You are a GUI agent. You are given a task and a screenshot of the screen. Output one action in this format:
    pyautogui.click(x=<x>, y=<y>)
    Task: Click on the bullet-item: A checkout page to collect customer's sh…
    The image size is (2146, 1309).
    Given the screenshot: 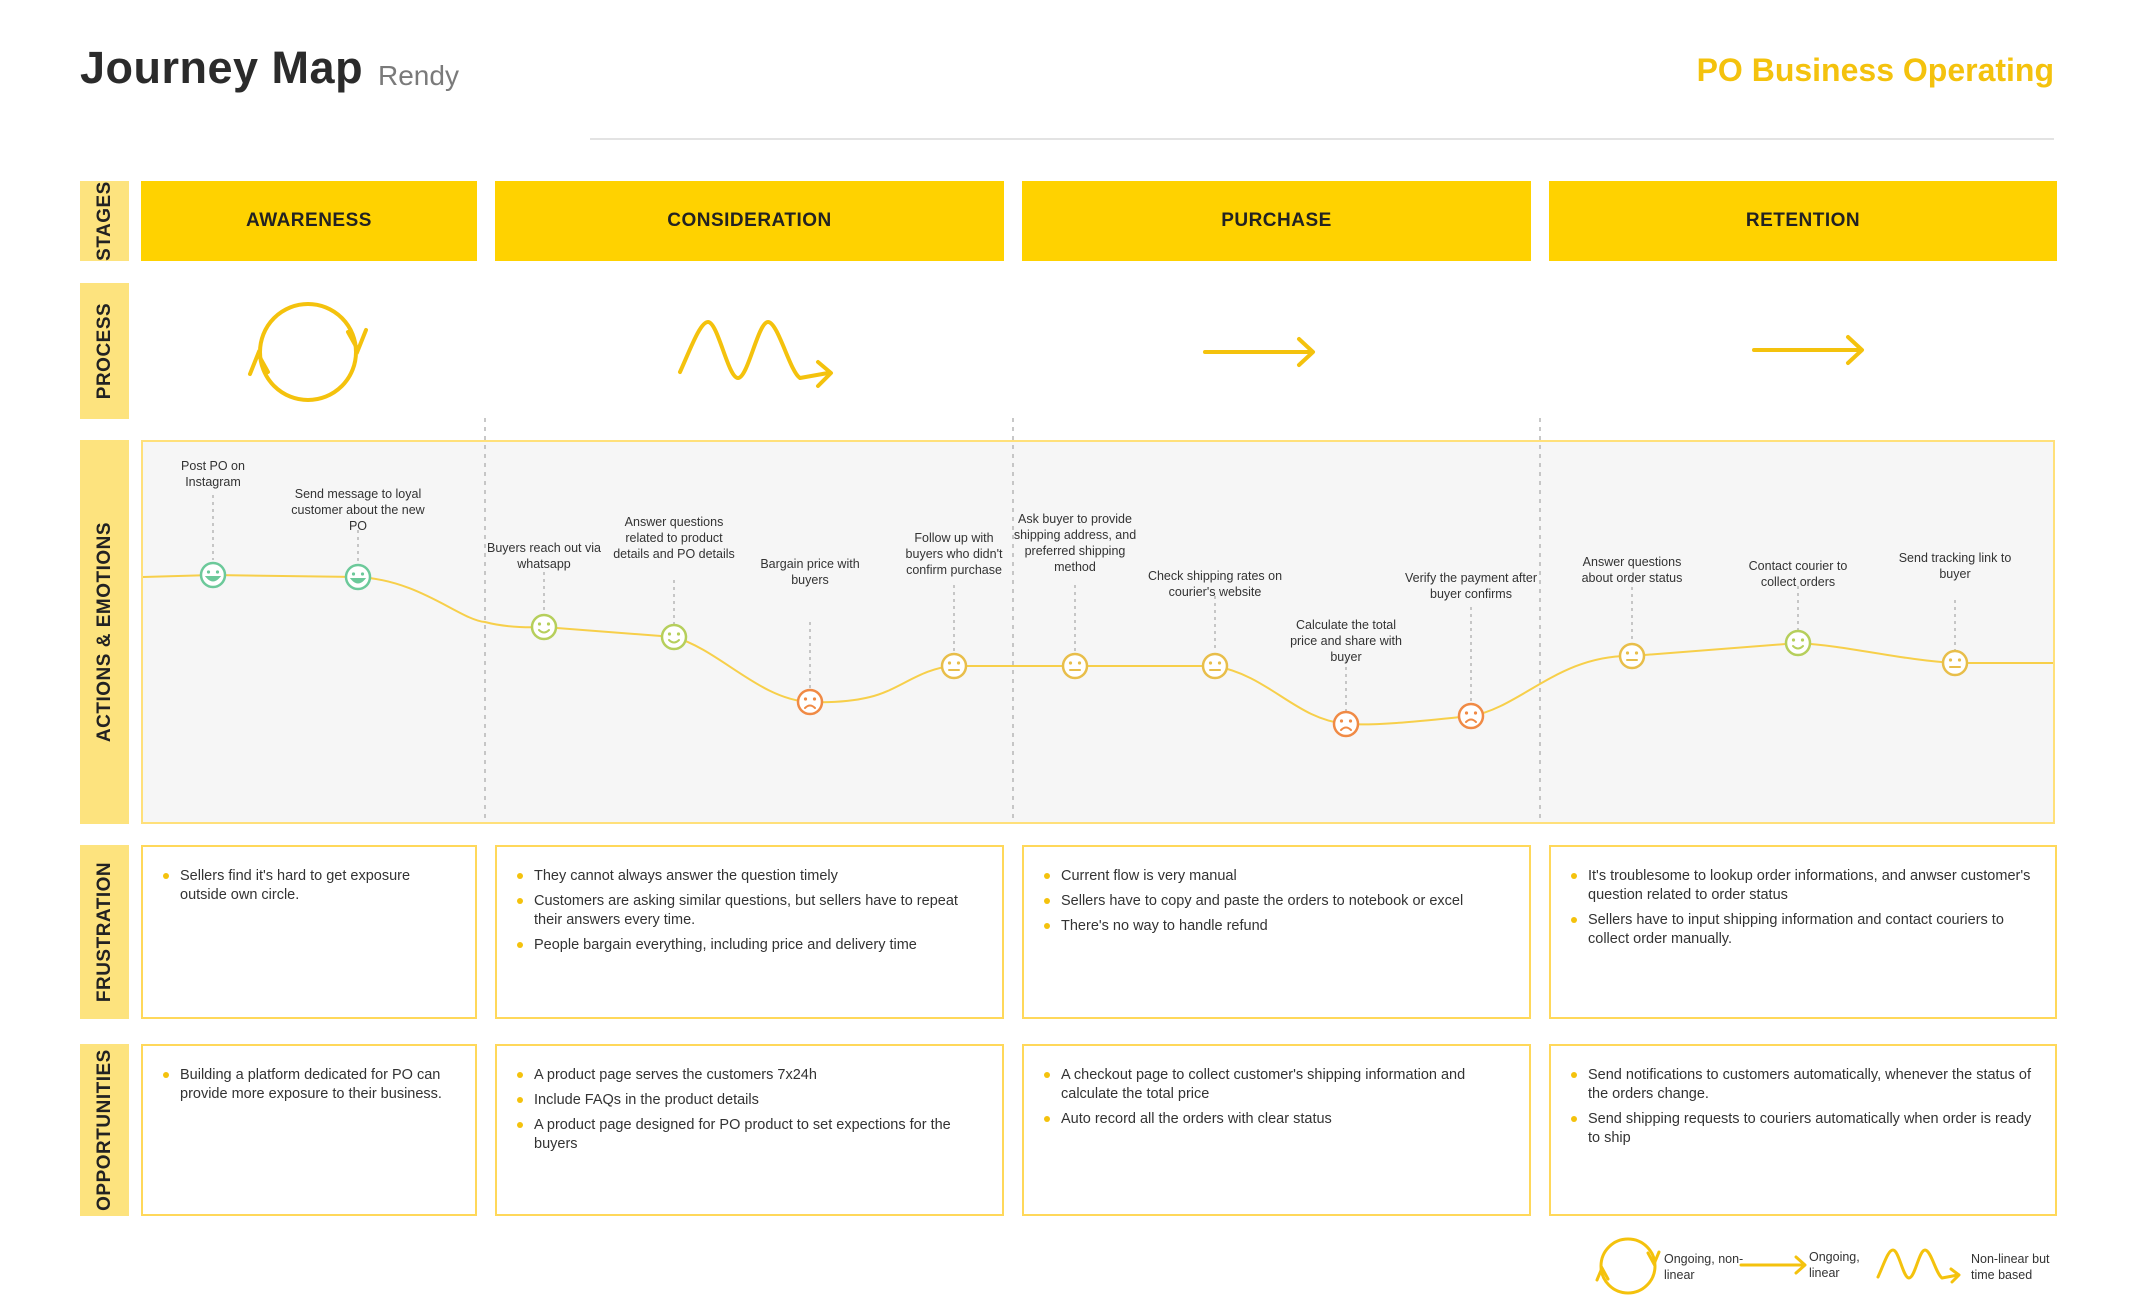 What is the action you would take?
    pyautogui.click(x=1275, y=1085)
    